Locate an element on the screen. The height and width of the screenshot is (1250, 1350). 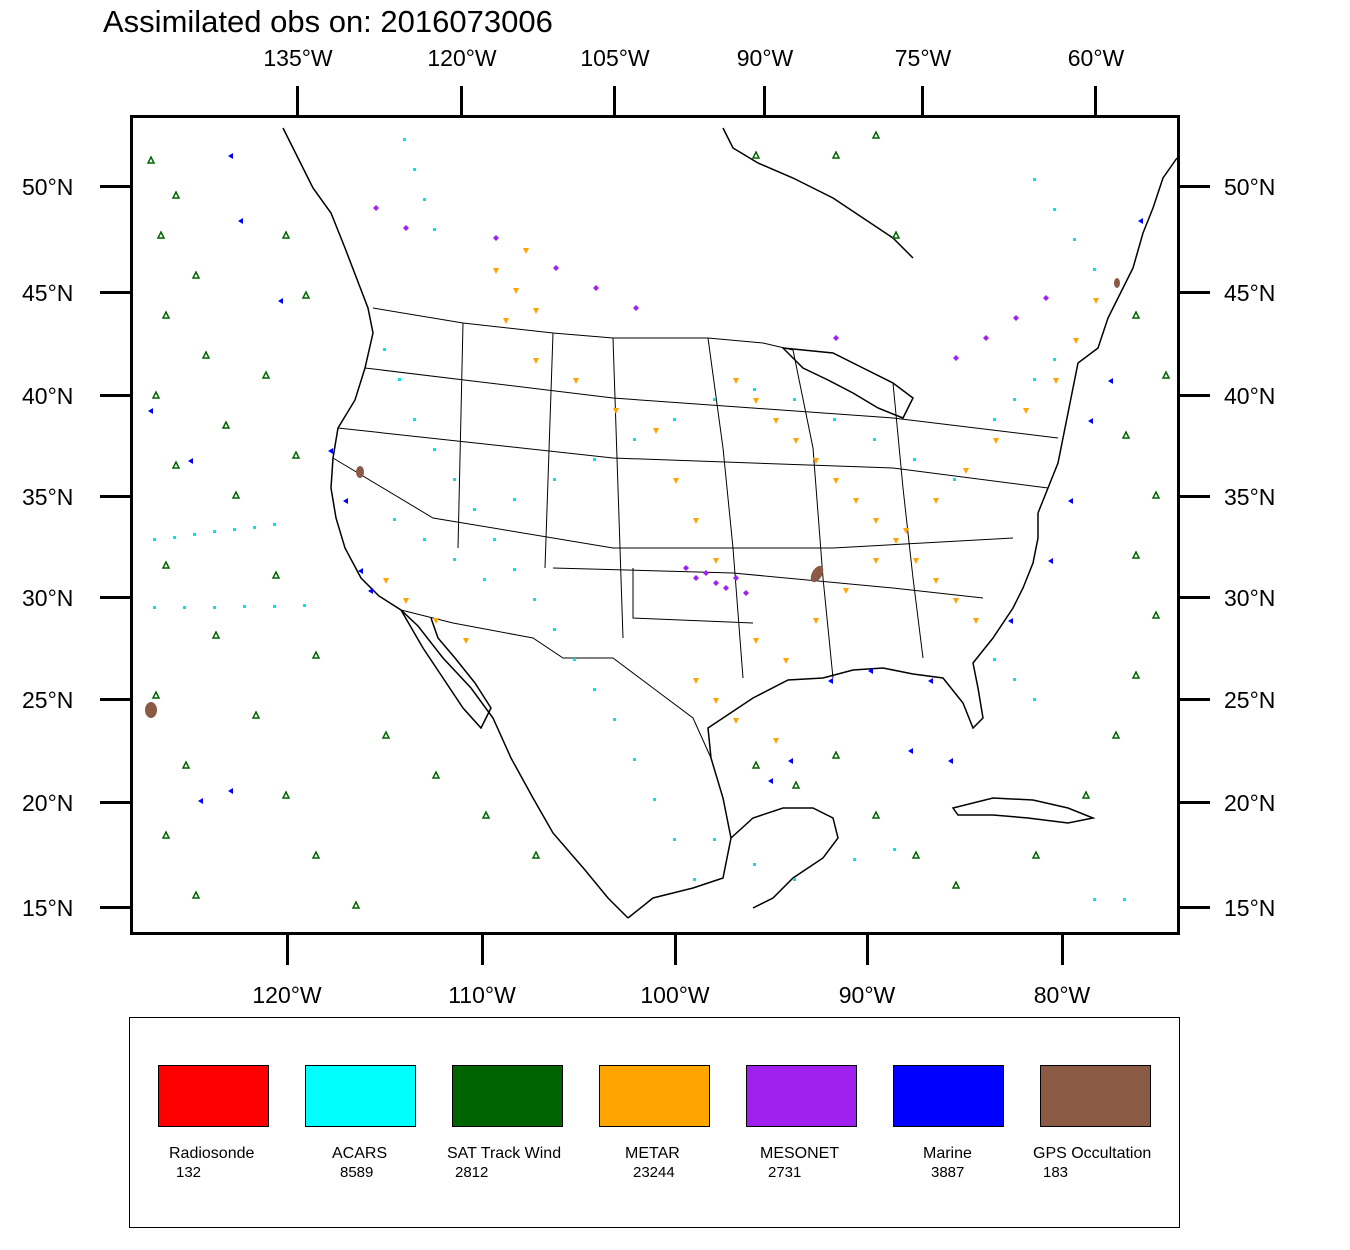
legend-count: 2812 is located at coordinates (472, 1172).